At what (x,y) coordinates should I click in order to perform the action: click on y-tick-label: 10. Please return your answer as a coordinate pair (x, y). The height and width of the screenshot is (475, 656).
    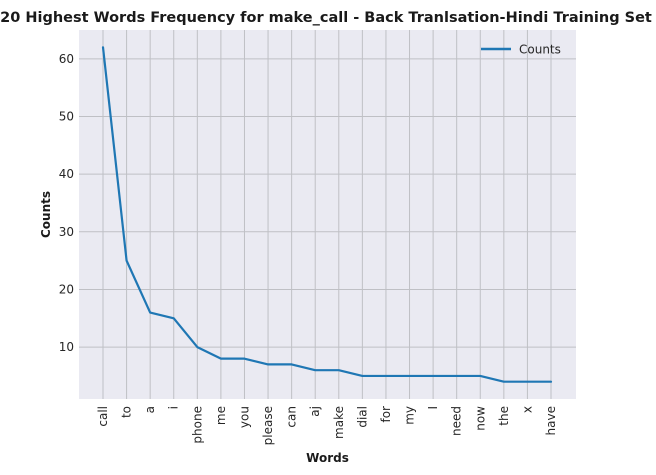
    Looking at the image, I should click on (66, 347).